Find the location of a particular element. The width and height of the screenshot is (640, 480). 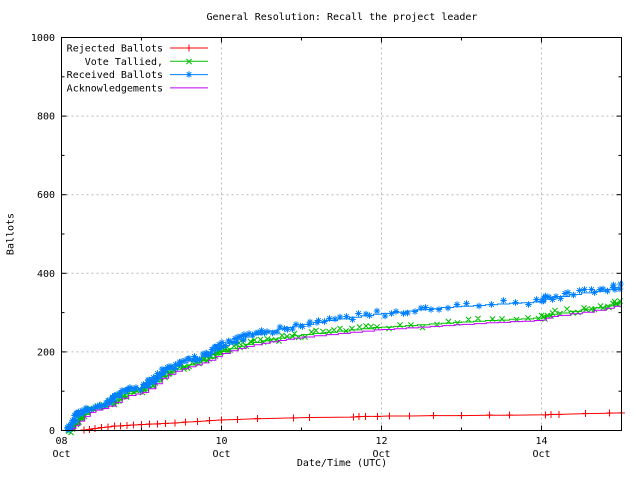

x-tick-label: 12 is located at coordinates (381, 441).